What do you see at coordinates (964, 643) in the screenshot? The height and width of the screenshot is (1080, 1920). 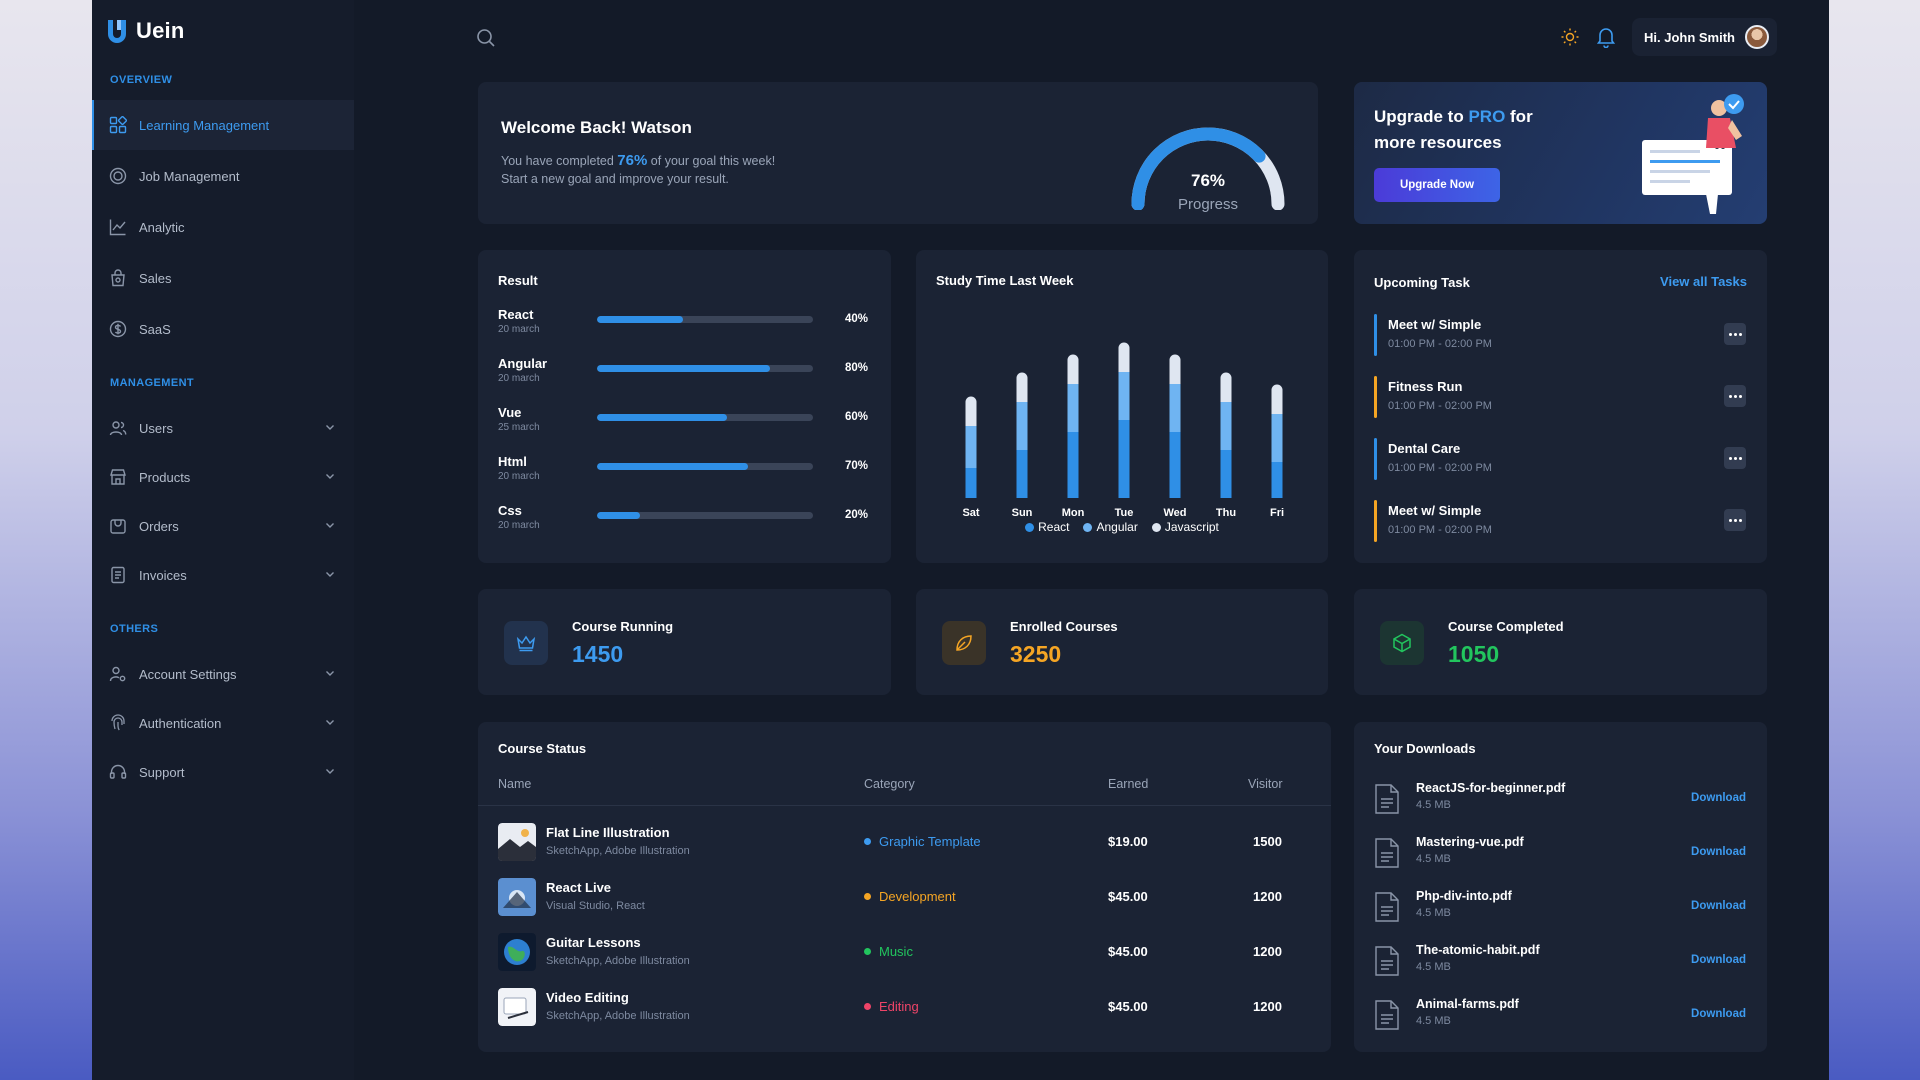 I see `leaf-icon` at bounding box center [964, 643].